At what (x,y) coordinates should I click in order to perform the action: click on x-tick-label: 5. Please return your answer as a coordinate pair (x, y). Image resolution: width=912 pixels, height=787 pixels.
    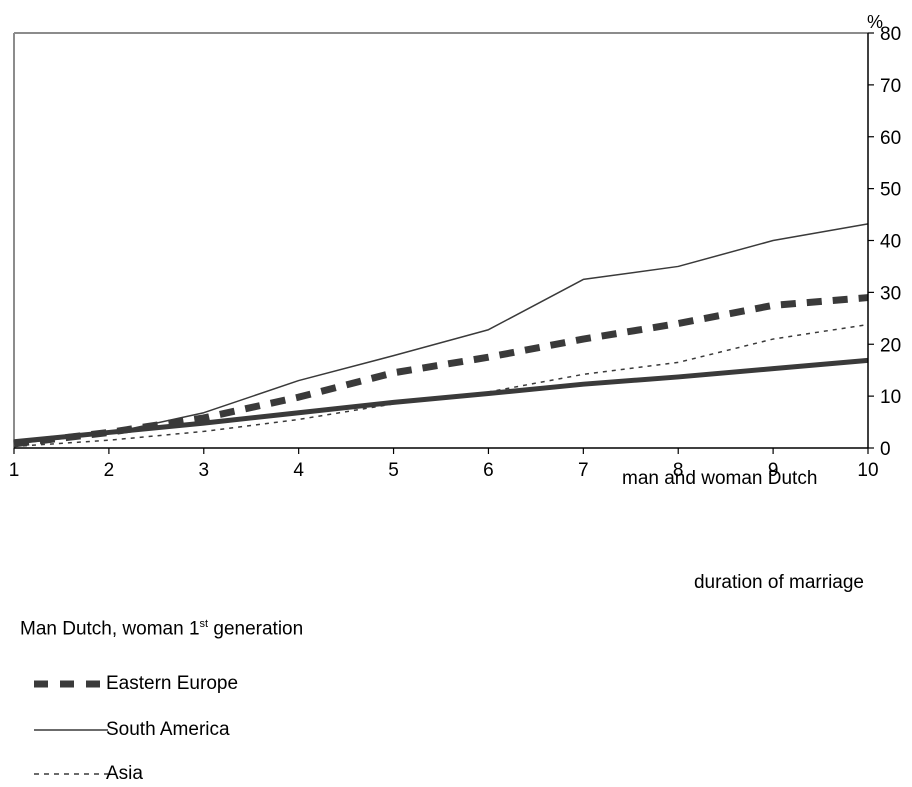
    Looking at the image, I should click on (393, 470).